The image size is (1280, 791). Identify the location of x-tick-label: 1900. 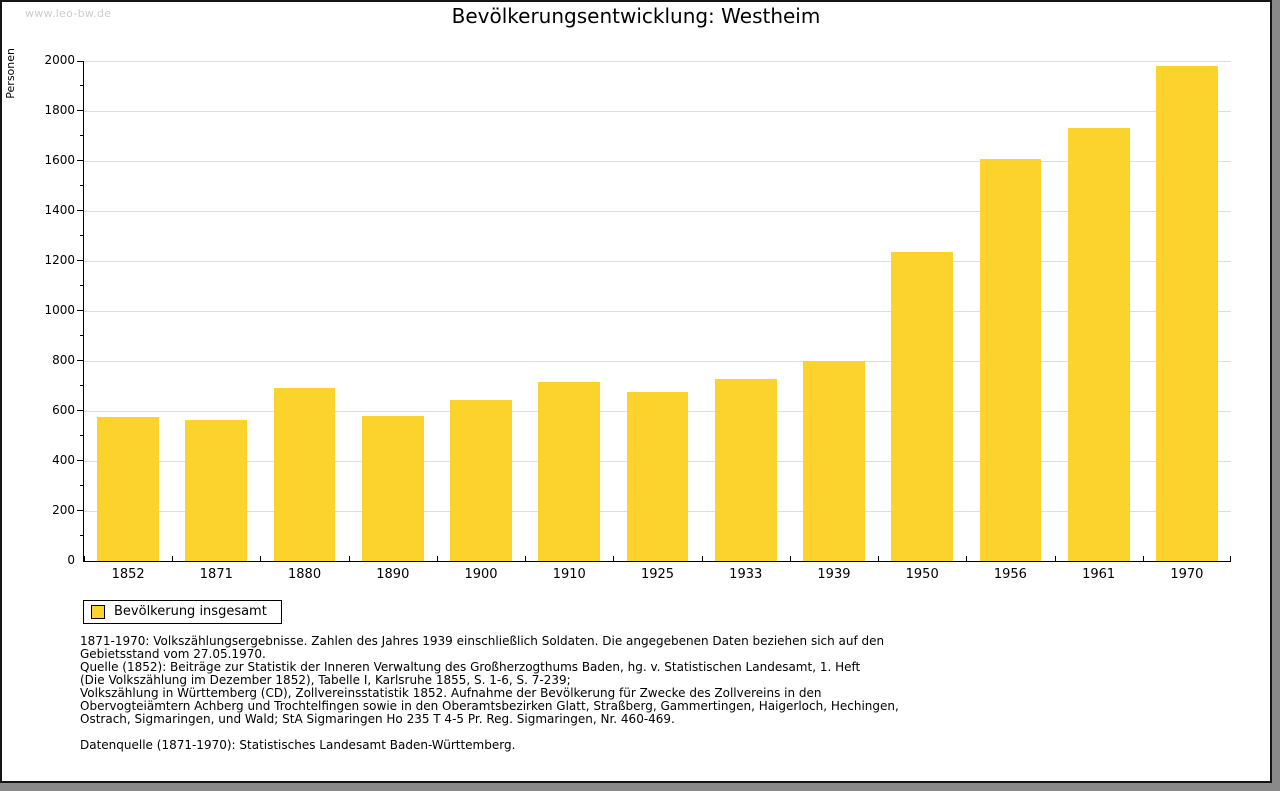
(481, 574).